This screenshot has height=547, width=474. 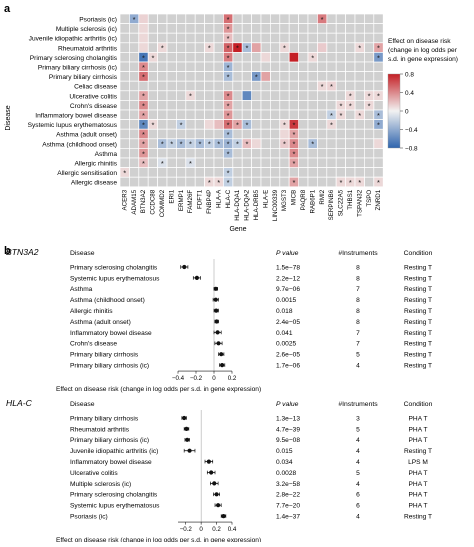 What do you see at coordinates (228, 198) in the screenshot?
I see `heatmap-col-label: HLA-C` at bounding box center [228, 198].